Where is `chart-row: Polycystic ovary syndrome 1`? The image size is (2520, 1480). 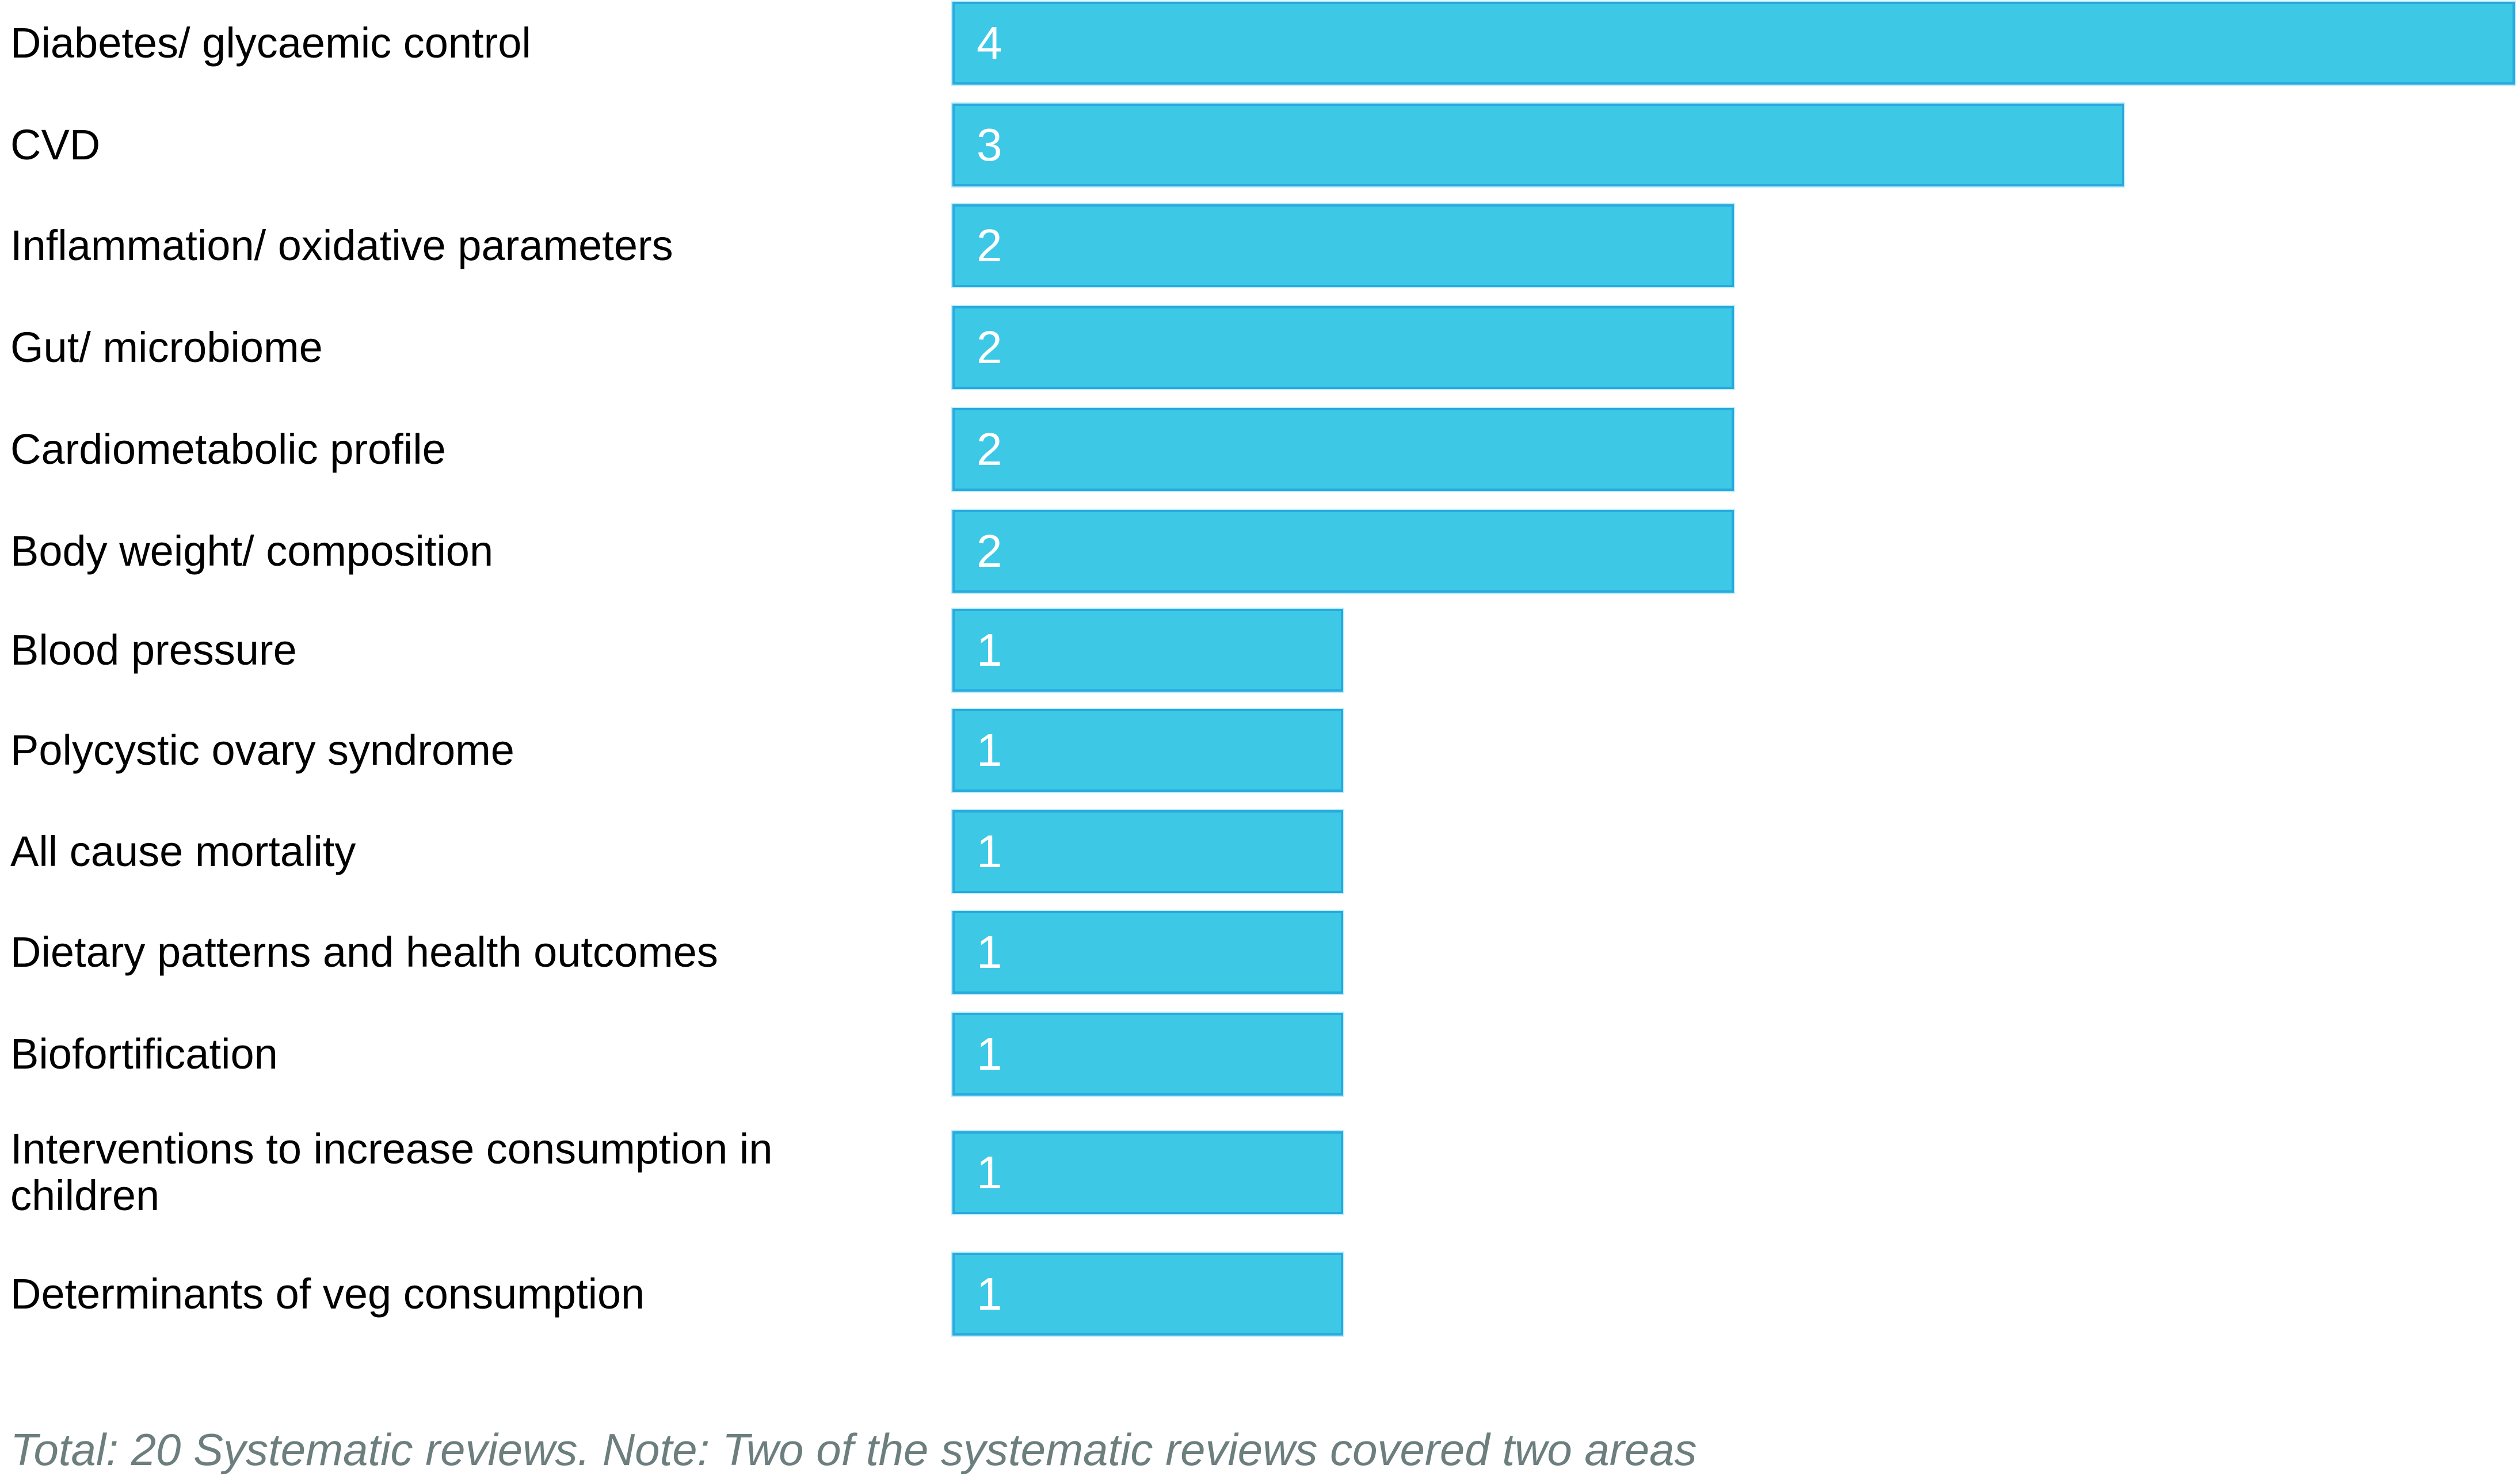
chart-row: Polycystic ovary syndrome 1 is located at coordinates (1260, 750).